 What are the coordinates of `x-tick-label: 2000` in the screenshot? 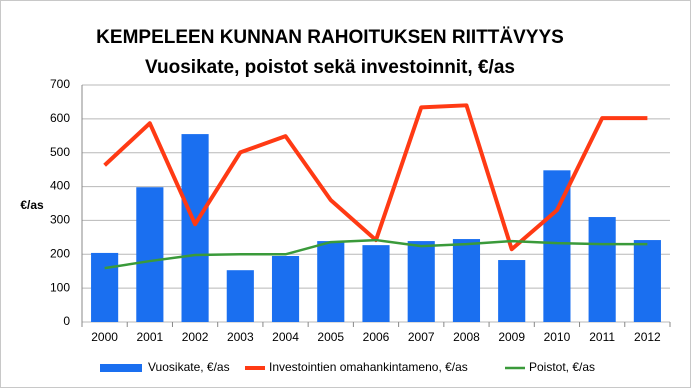 It's located at (104, 337).